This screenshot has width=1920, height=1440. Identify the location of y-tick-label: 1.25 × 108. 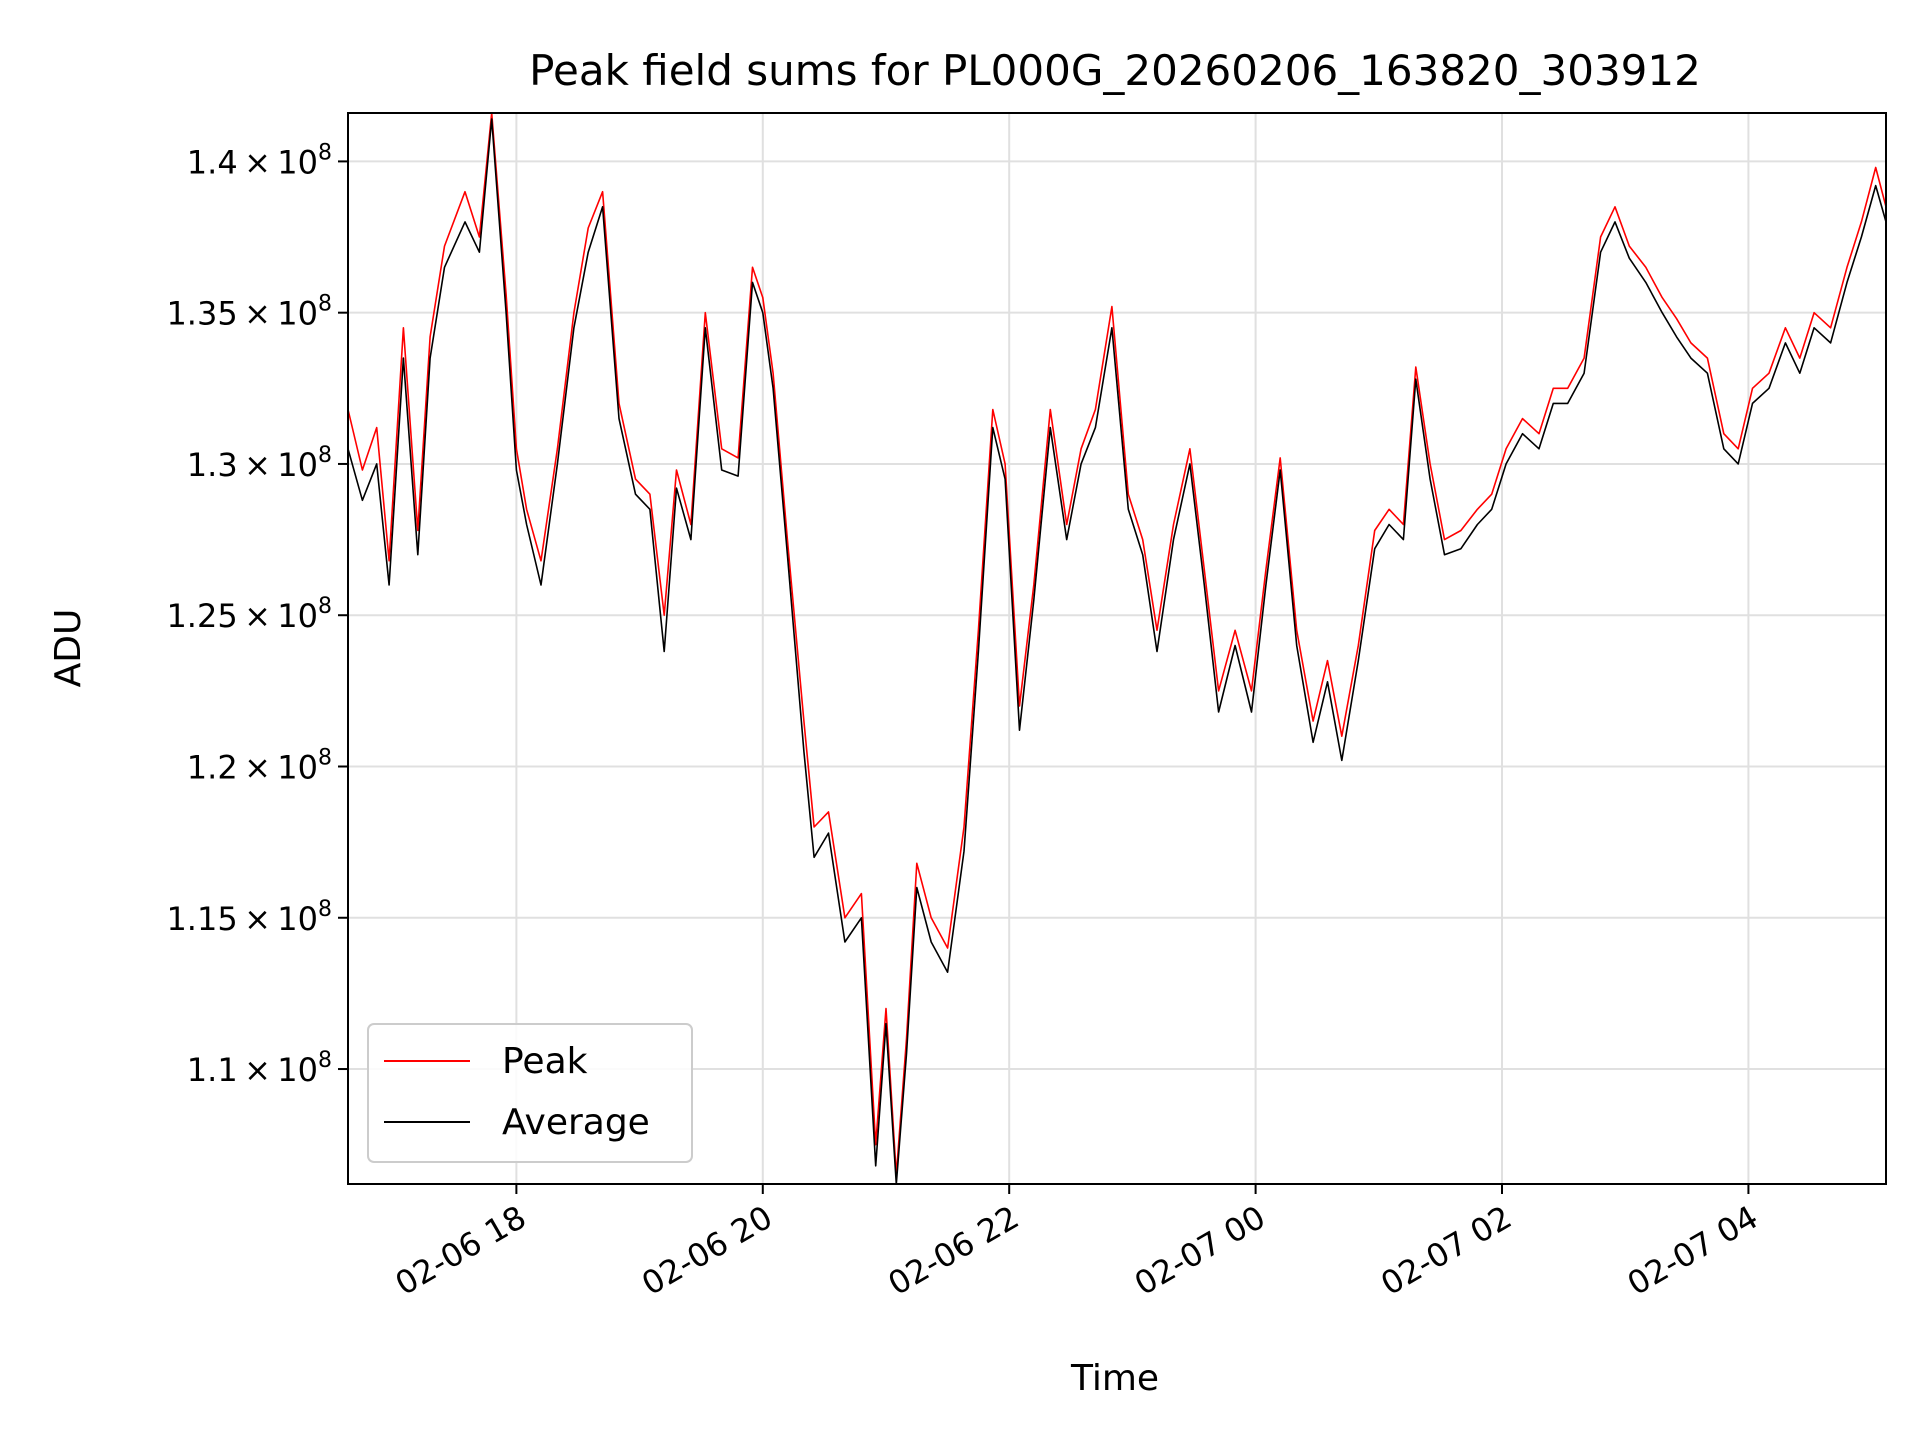
(249, 614).